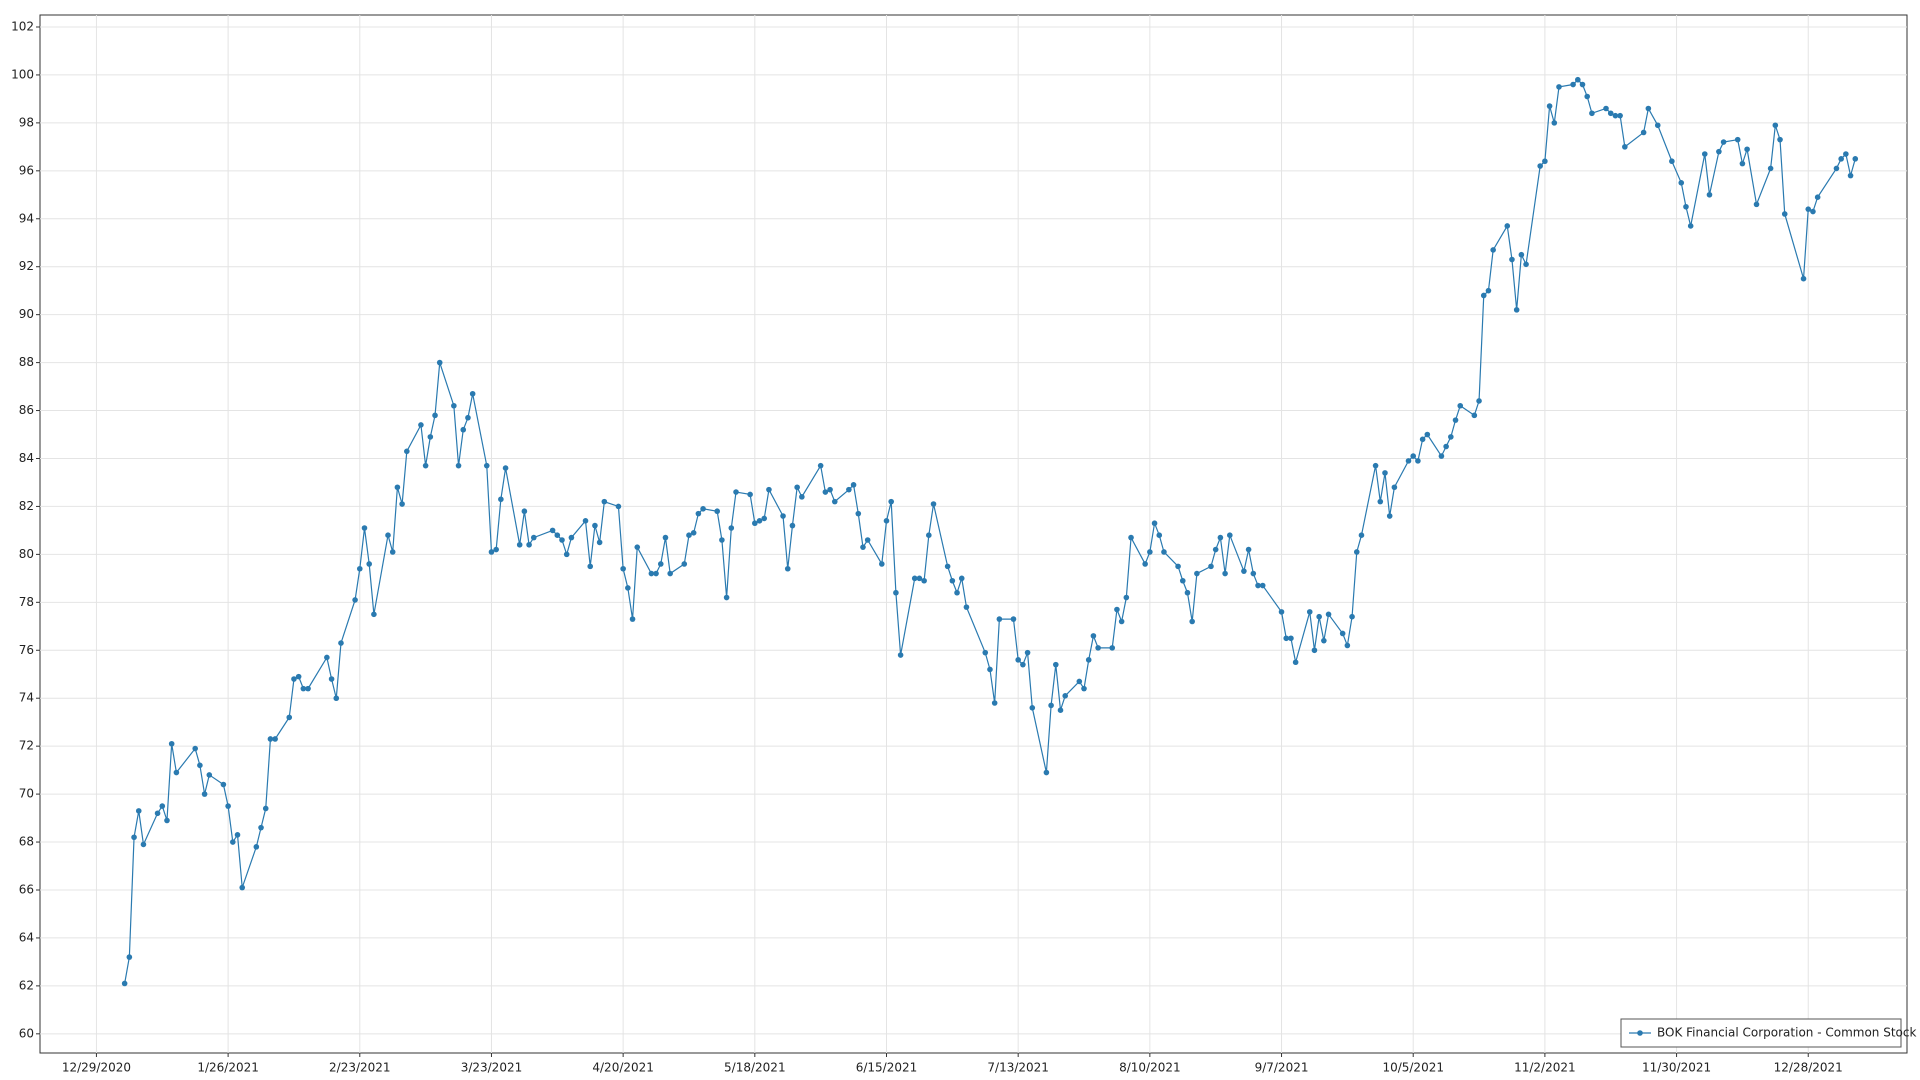 This screenshot has height=1080, width=1920. What do you see at coordinates (26, 602) in the screenshot?
I see `y-tick-label: 78` at bounding box center [26, 602].